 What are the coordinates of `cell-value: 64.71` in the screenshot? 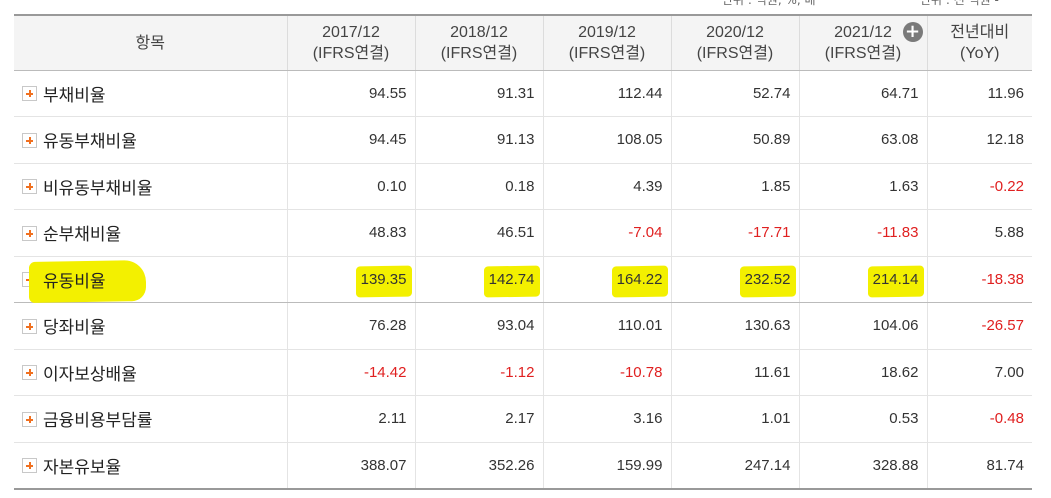 It's located at (899, 93).